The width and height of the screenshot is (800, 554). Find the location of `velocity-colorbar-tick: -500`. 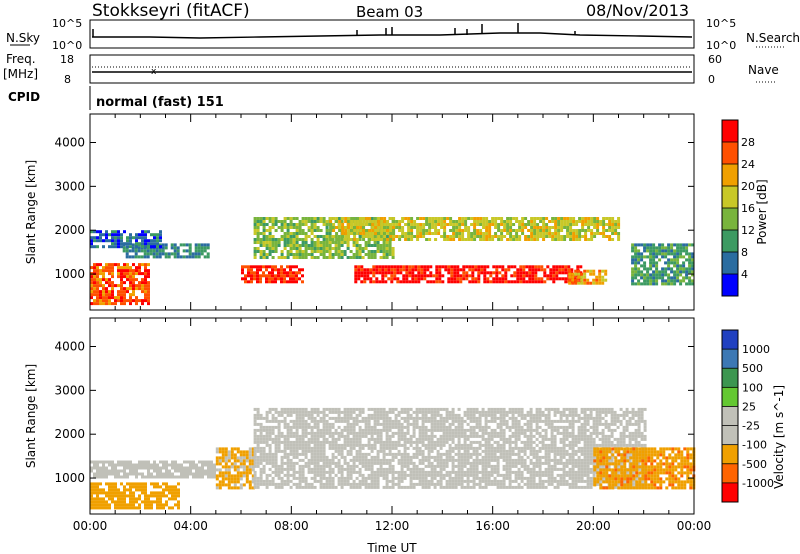

velocity-colorbar-tick: -500 is located at coordinates (754, 464).